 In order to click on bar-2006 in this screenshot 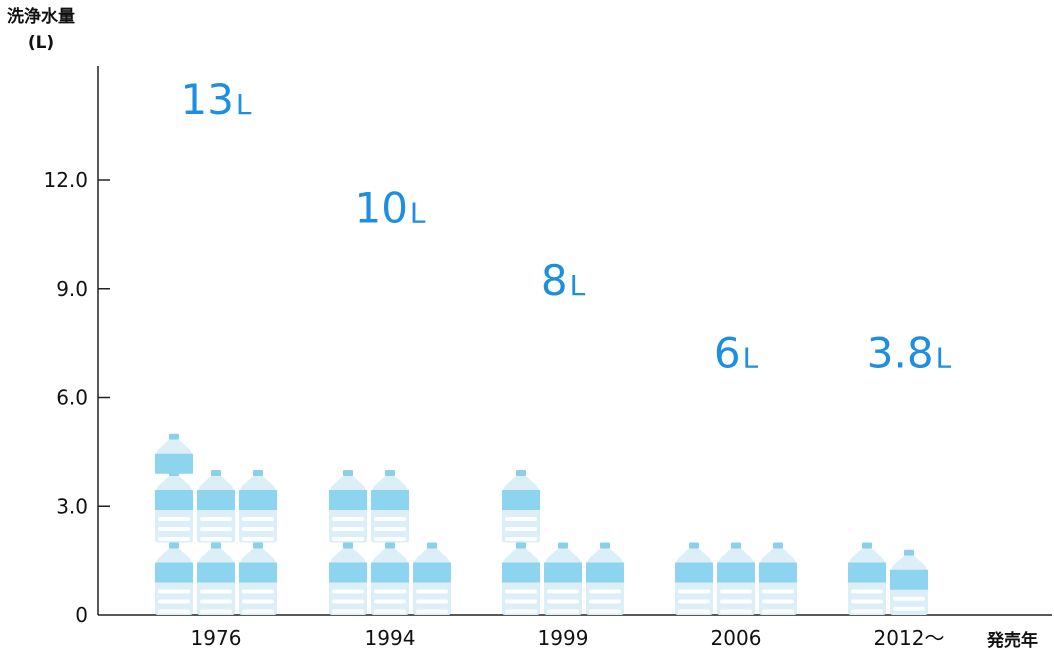, I will do `click(736, 578)`.